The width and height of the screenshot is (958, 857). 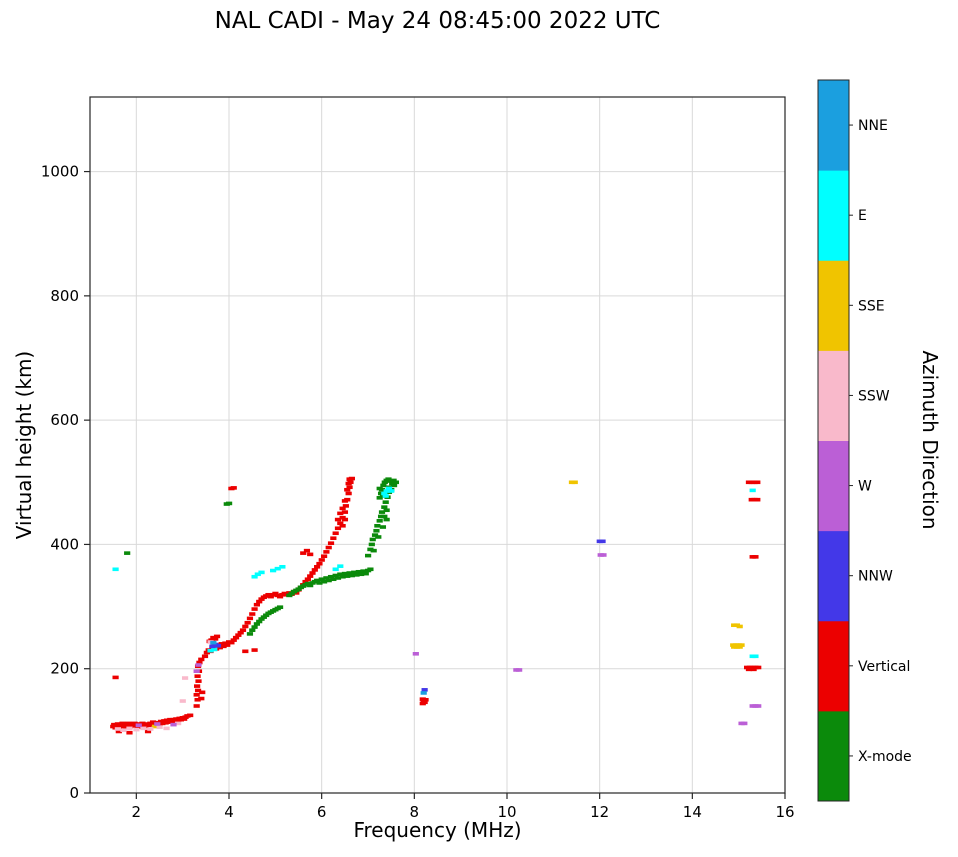 I want to click on series-NNE, so click(x=318, y=667).